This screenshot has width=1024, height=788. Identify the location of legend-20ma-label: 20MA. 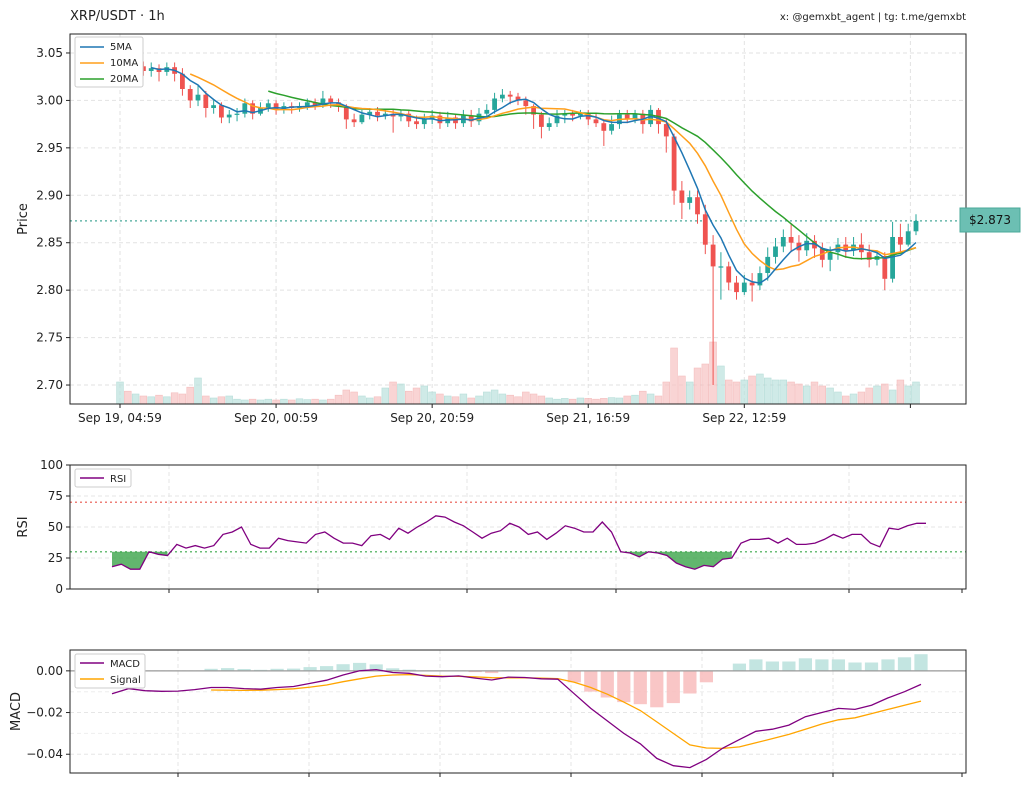
(124, 79).